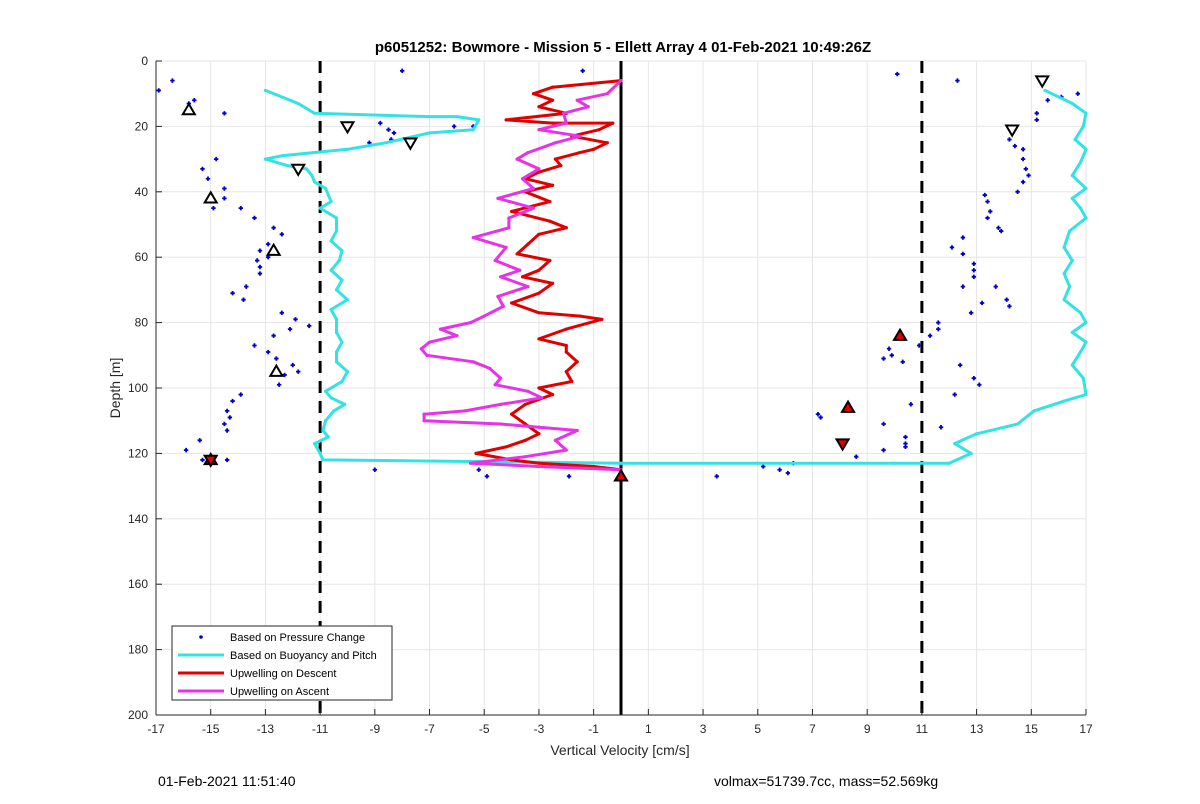  What do you see at coordinates (867, 729) in the screenshot?
I see `x-tick-label: 9` at bounding box center [867, 729].